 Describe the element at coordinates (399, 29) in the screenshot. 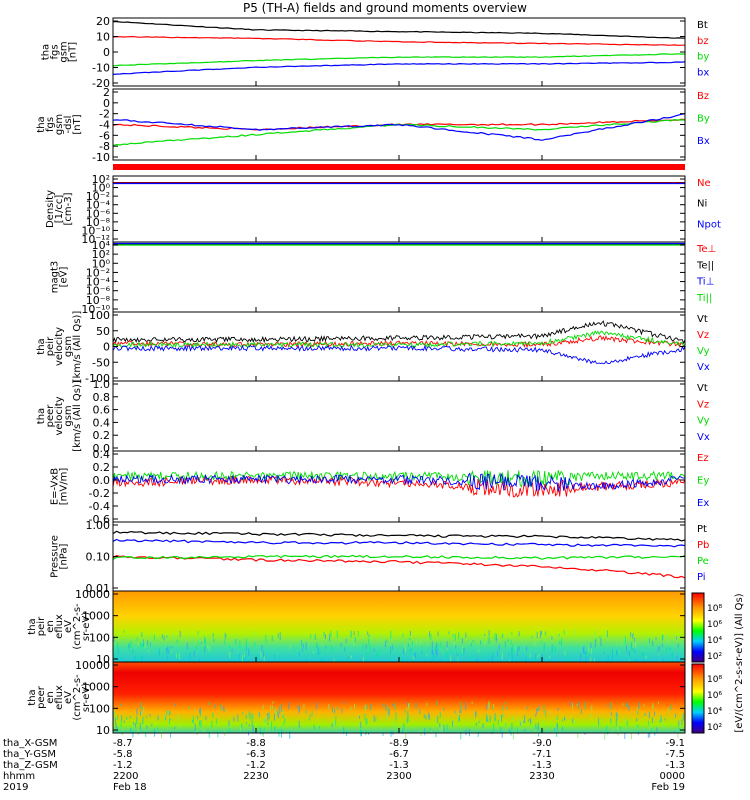

I see `series-Bt` at that location.